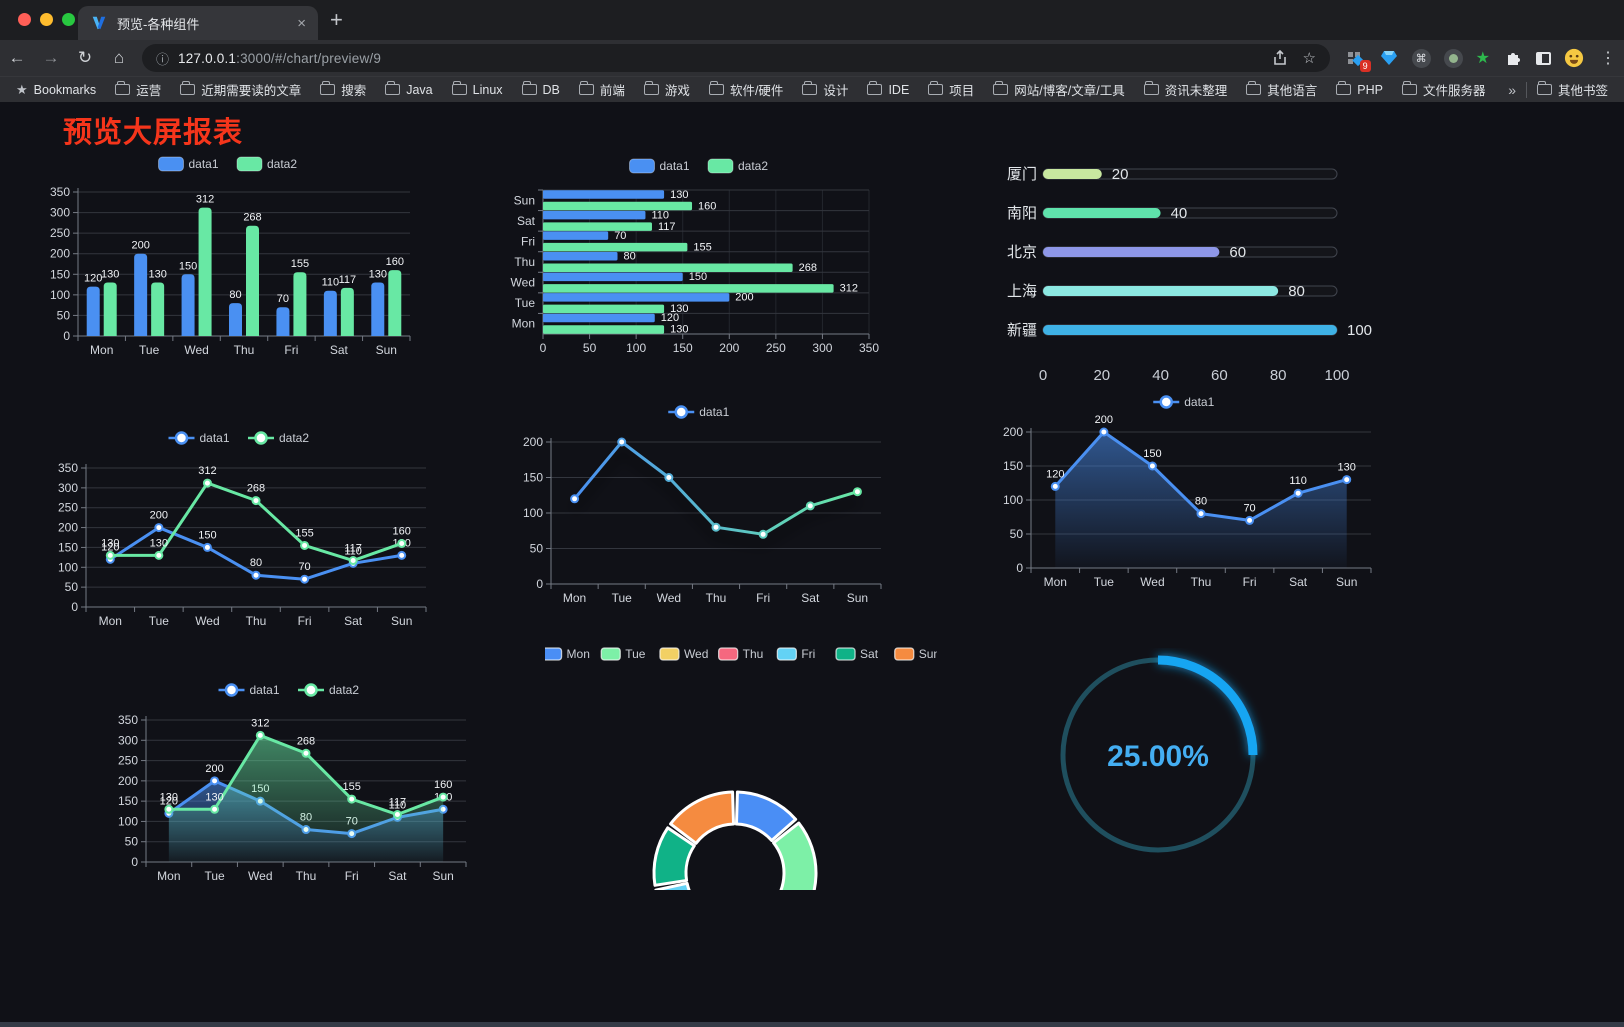 This screenshot has height=1027, width=1624. I want to click on svg-text: 300, so click(60, 213).